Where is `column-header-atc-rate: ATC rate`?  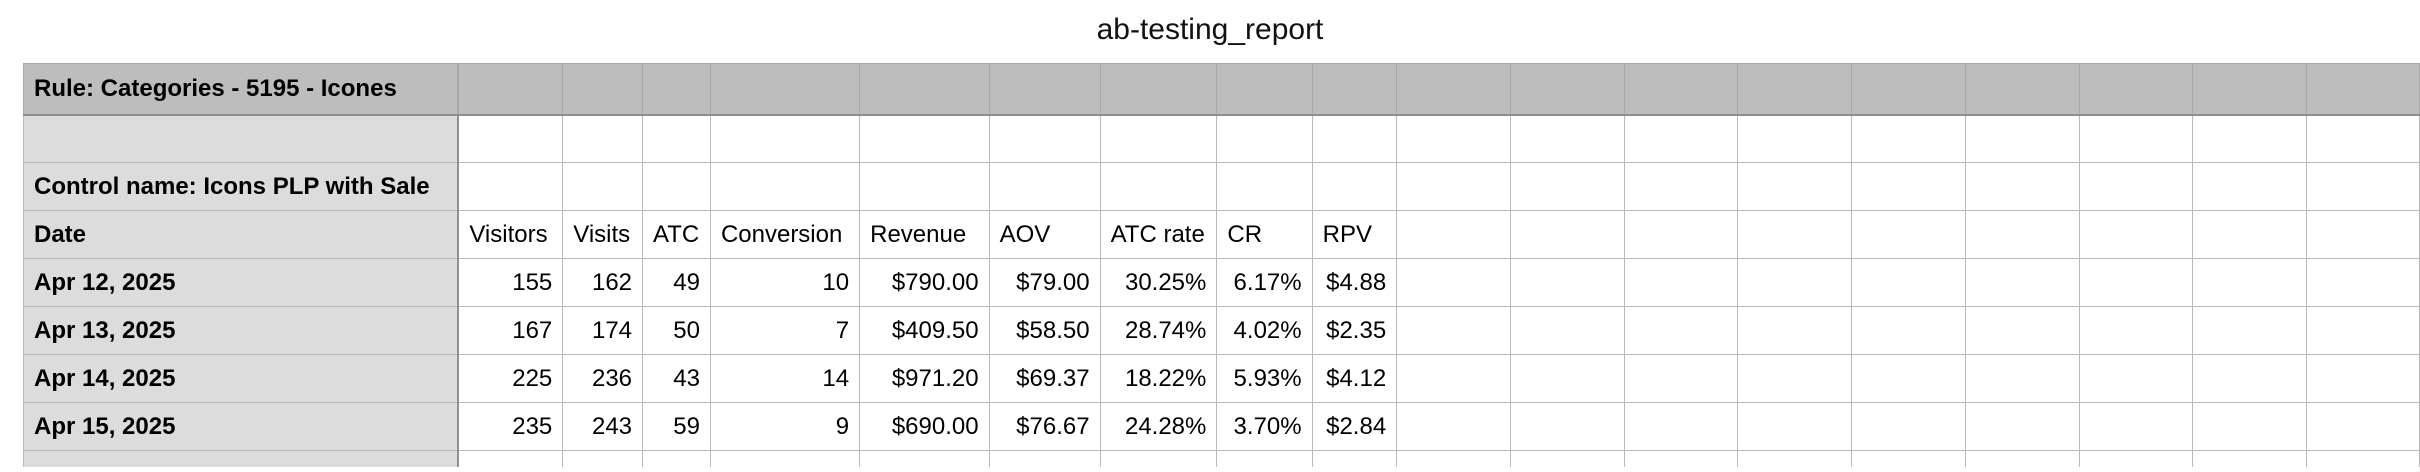 column-header-atc-rate: ATC rate is located at coordinates (1158, 234).